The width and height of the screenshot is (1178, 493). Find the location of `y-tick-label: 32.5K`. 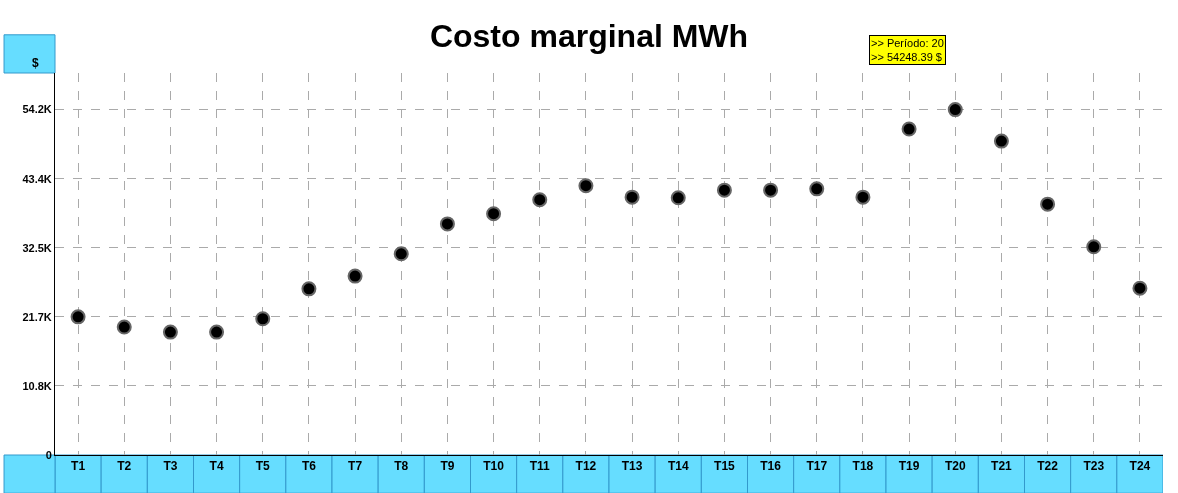

y-tick-label: 32.5K is located at coordinates (37, 247).